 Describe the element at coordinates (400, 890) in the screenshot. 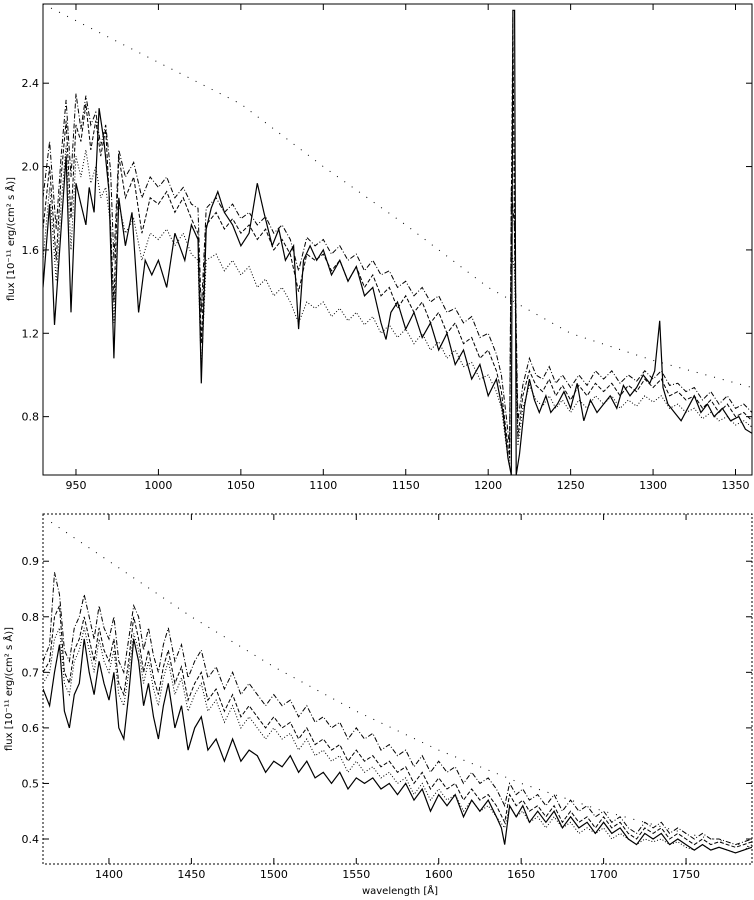

I see `x-axis-title-bottom: wavelength [Å]` at that location.